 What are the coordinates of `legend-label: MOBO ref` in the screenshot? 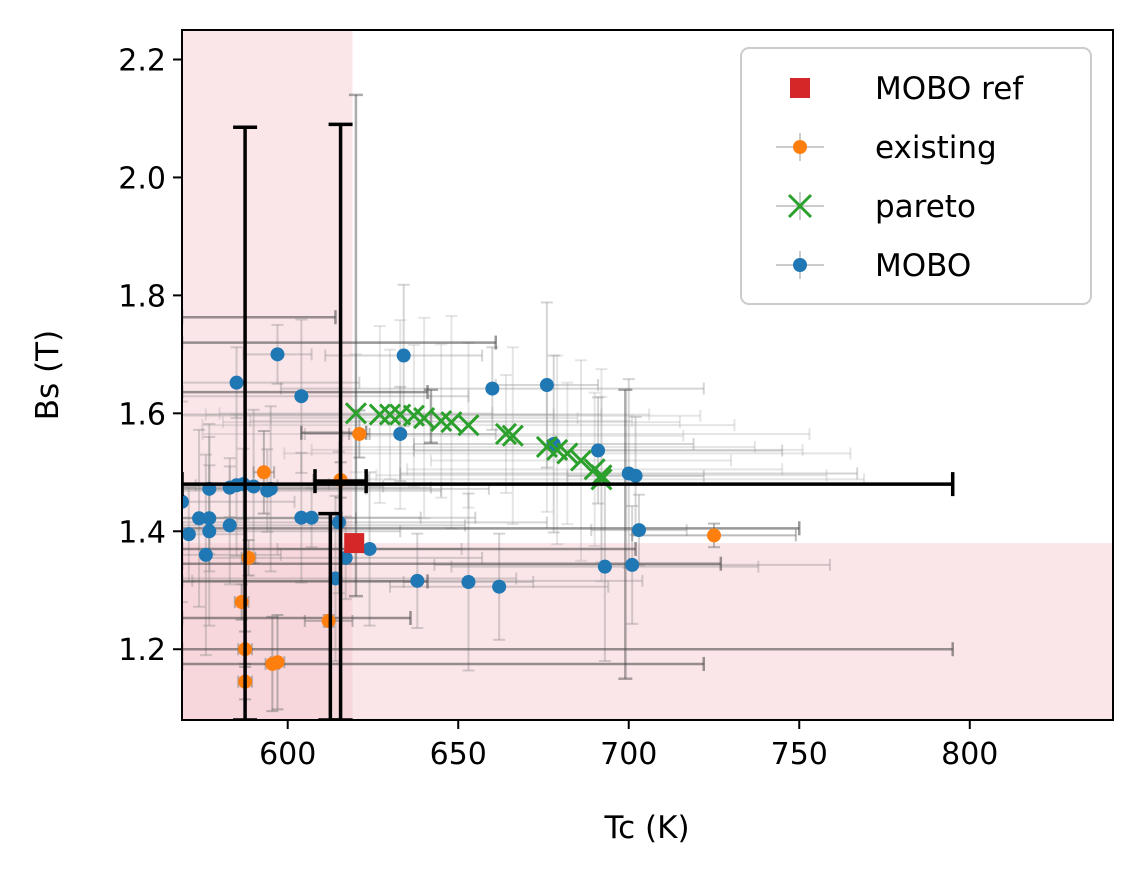 It's located at (949, 89).